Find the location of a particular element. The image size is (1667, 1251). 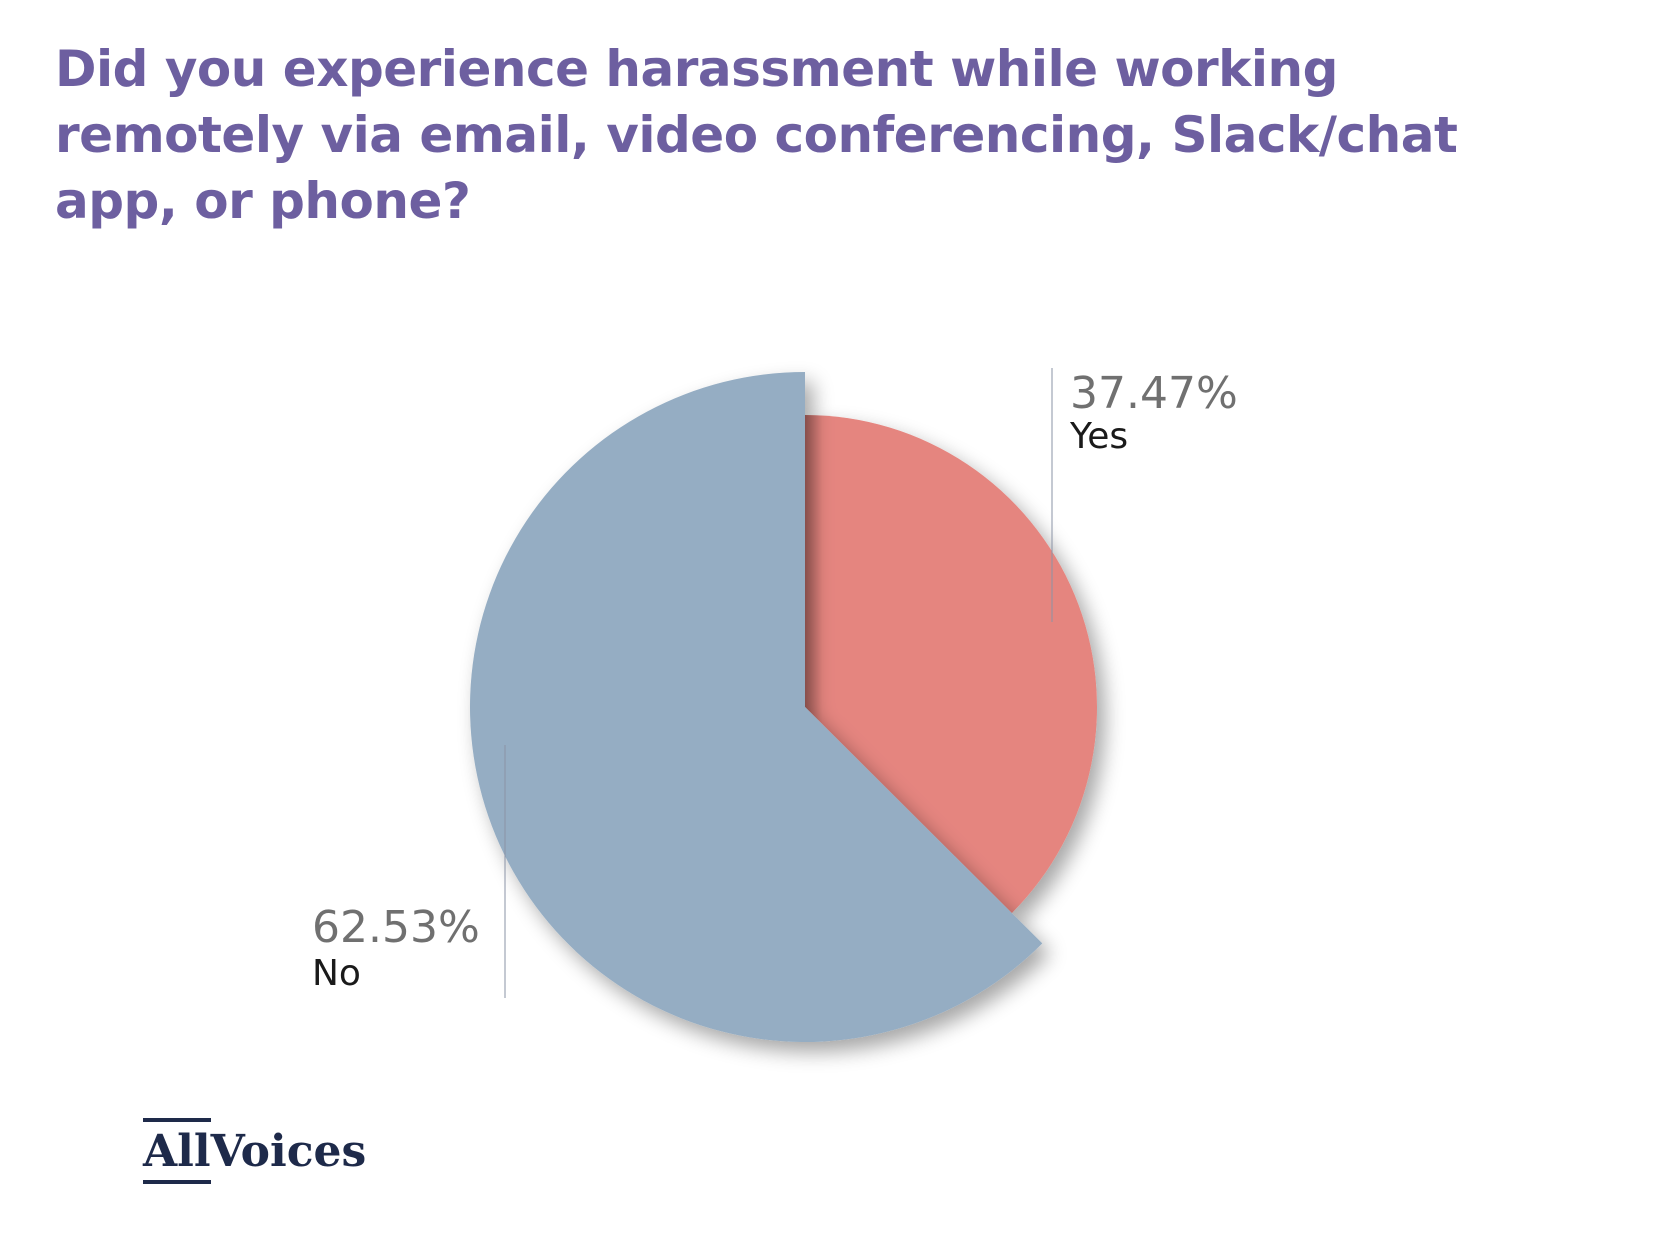

allvoices-logo: AllVoices is located at coordinates (254, 1153).